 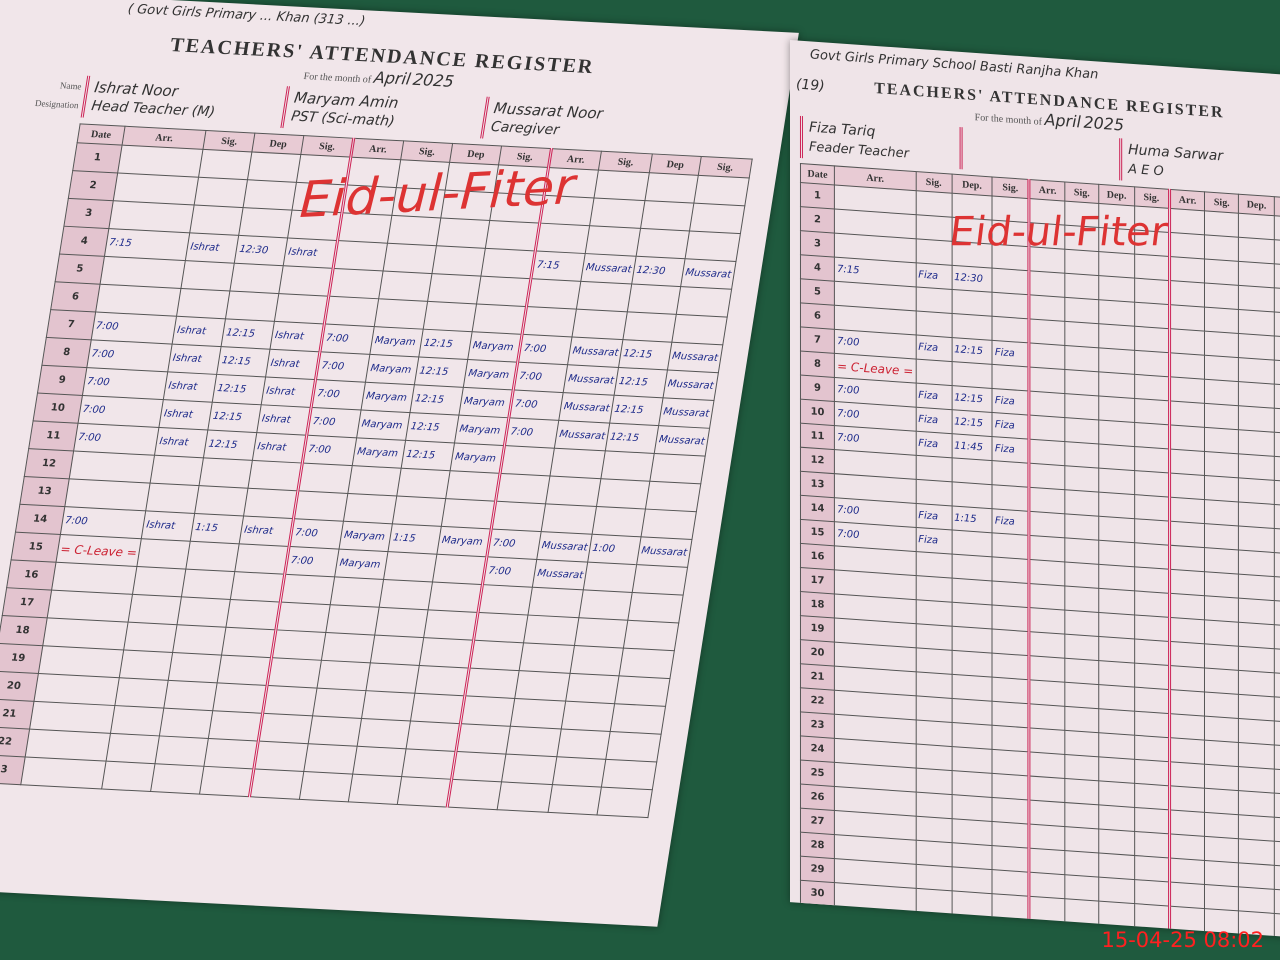 I want to click on month-value: April, so click(x=392, y=78).